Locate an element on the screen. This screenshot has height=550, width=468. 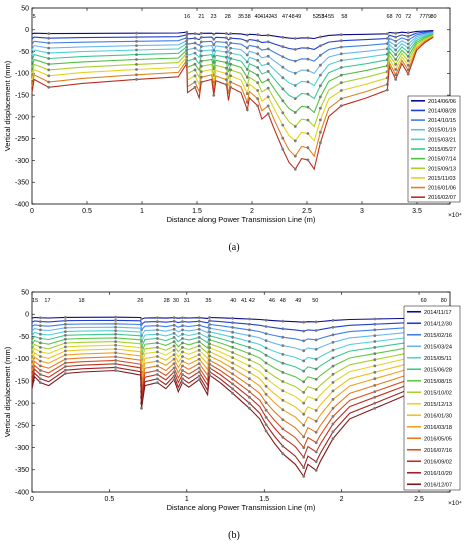
legend-entry: 2015/05/11 is located at coordinates (438, 359).